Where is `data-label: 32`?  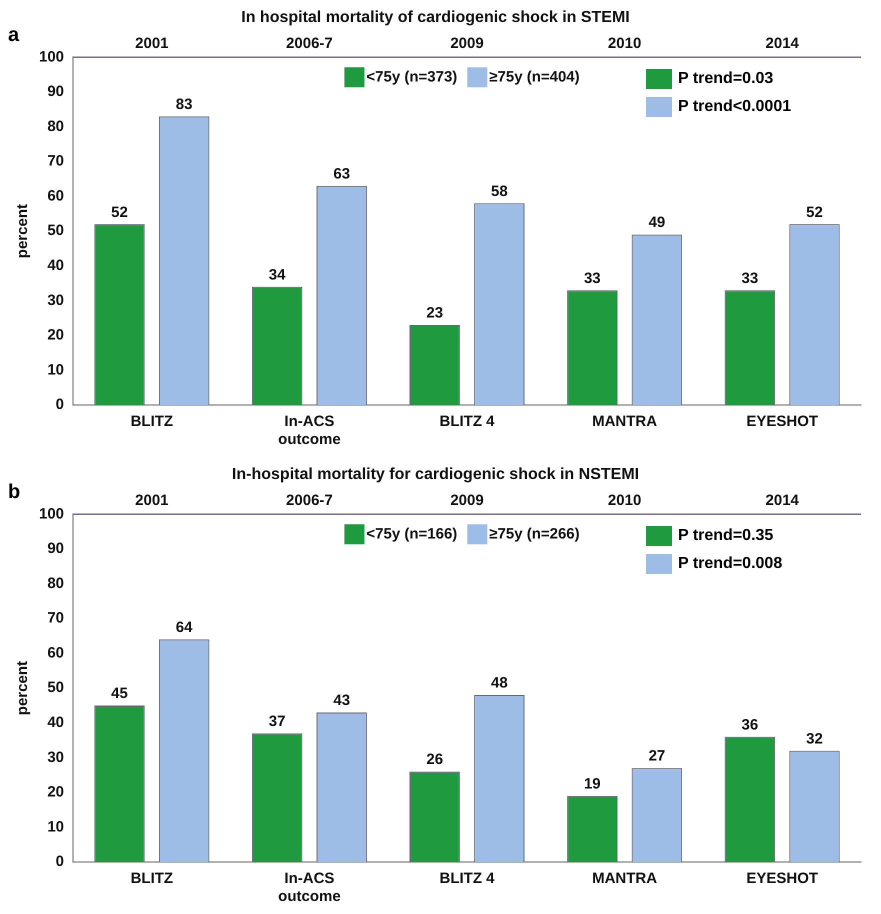
data-label: 32 is located at coordinates (814, 739).